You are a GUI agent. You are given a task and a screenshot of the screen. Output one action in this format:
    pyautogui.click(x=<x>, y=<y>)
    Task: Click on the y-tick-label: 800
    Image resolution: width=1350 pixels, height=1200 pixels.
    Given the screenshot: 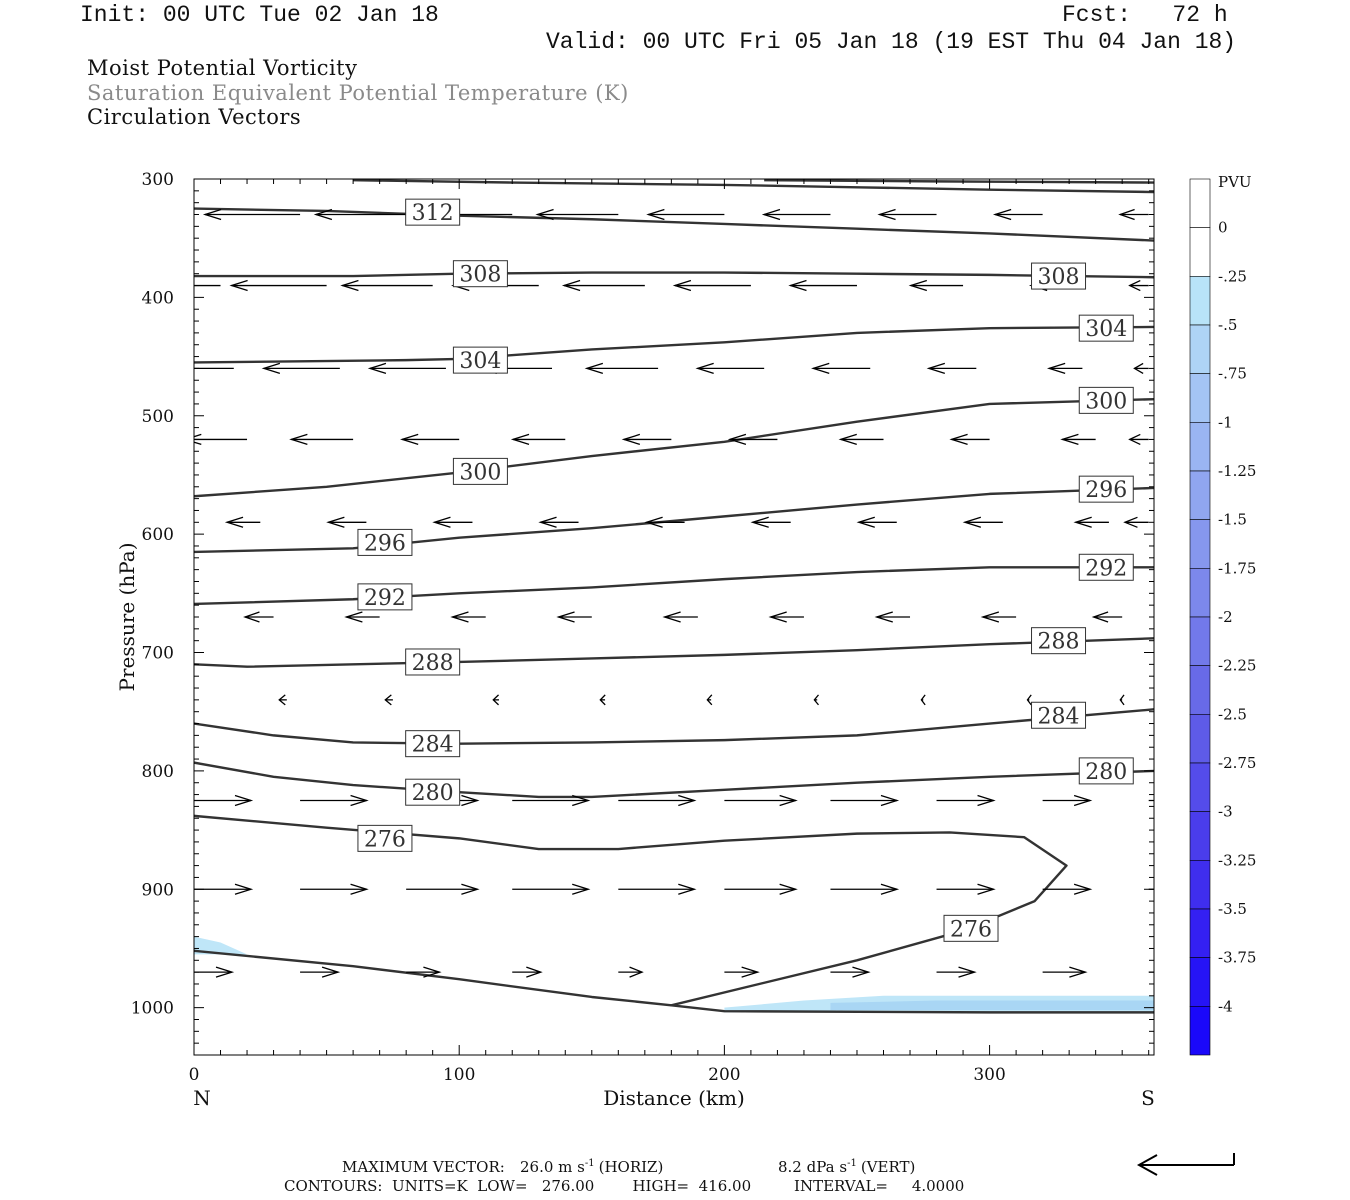 What is the action you would take?
    pyautogui.click(x=158, y=772)
    